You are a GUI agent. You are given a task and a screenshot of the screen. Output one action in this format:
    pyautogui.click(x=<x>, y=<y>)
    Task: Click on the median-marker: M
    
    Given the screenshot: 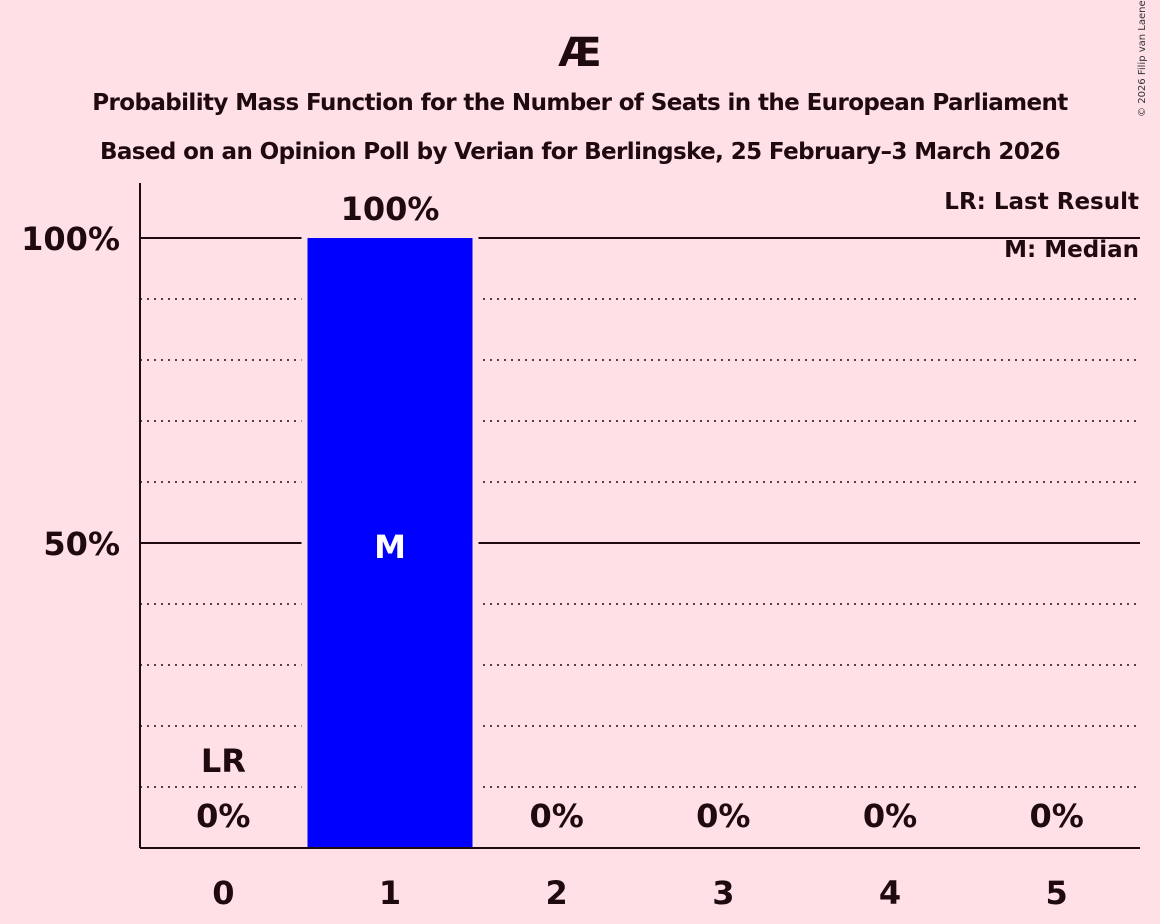 What is the action you would take?
    pyautogui.click(x=390, y=547)
    